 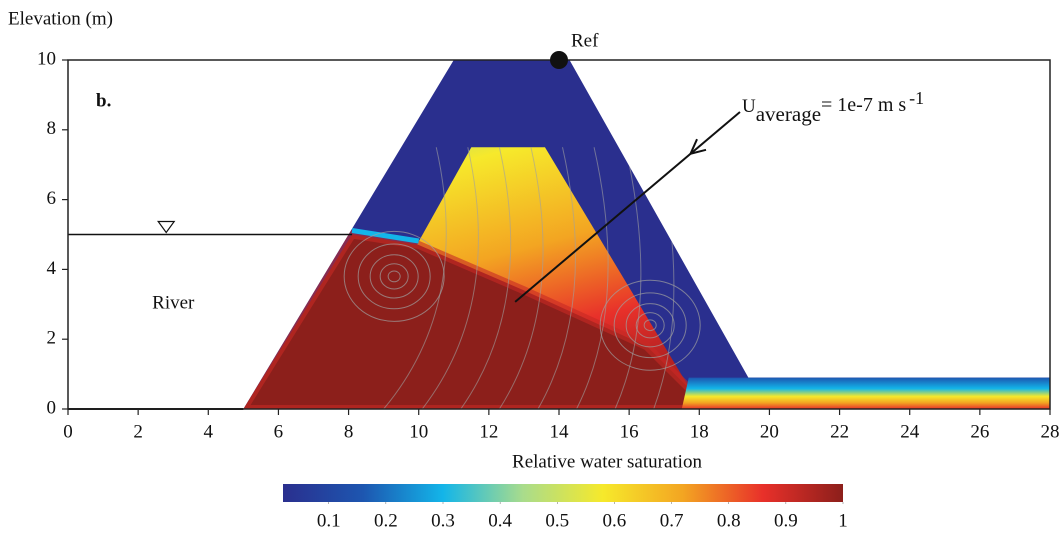 What do you see at coordinates (769, 431) in the screenshot?
I see `x-tick-label: 20` at bounding box center [769, 431].